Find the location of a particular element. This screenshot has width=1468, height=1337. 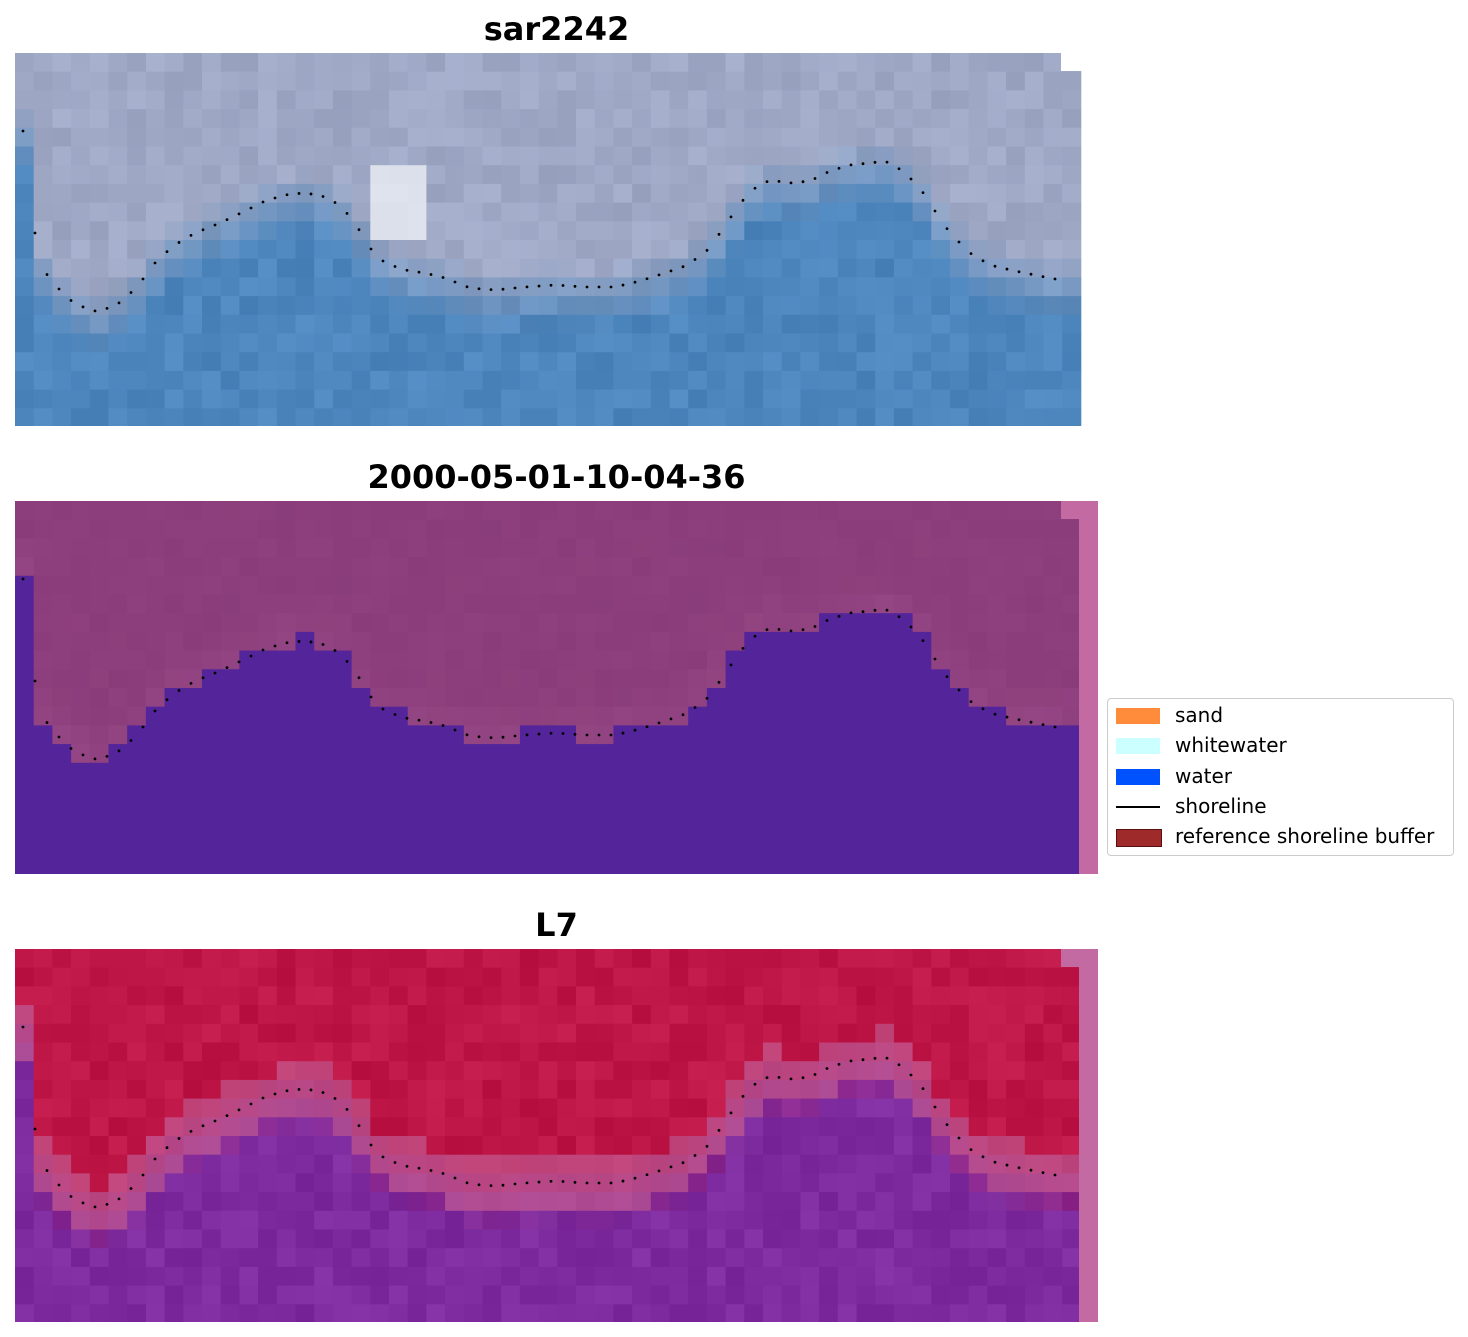

reference-buffer-strip is located at coordinates (1088, 1135).